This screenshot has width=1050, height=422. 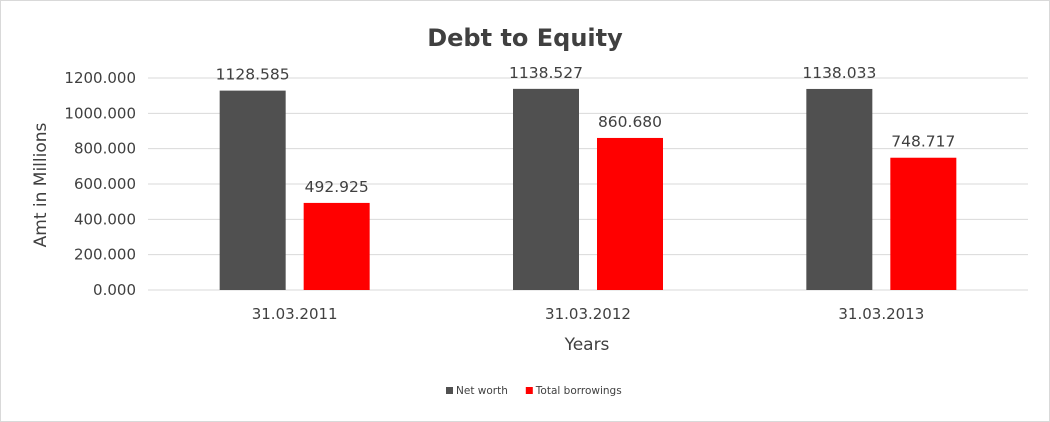 I want to click on x-axis-categories: 31.03.2011 31.03.2012 31.03.2013, so click(x=588, y=314).